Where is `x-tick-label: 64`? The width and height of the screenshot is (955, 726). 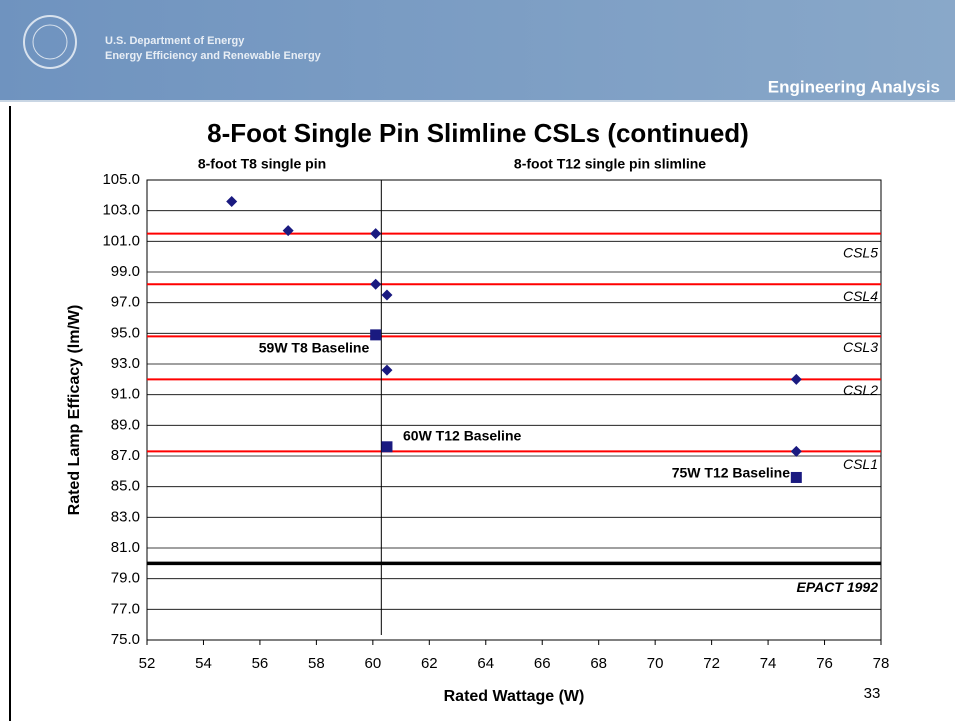
x-tick-label: 64 is located at coordinates (485, 663).